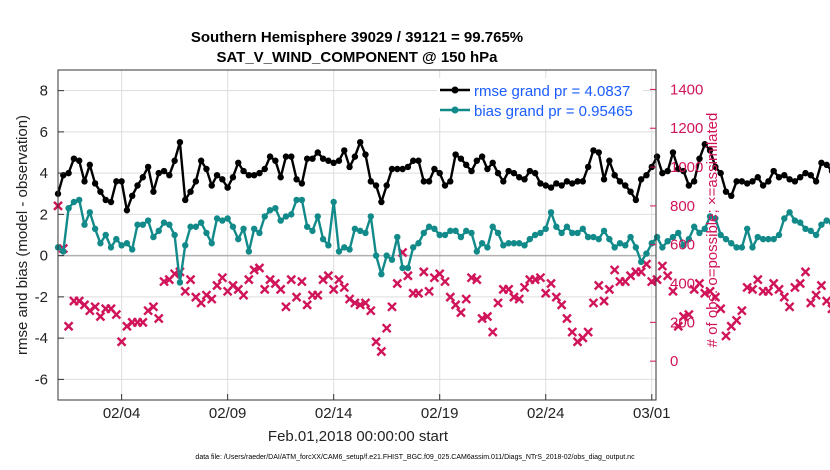  Describe the element at coordinates (455, 90) in the screenshot. I see `legend-rmse-marker` at that location.